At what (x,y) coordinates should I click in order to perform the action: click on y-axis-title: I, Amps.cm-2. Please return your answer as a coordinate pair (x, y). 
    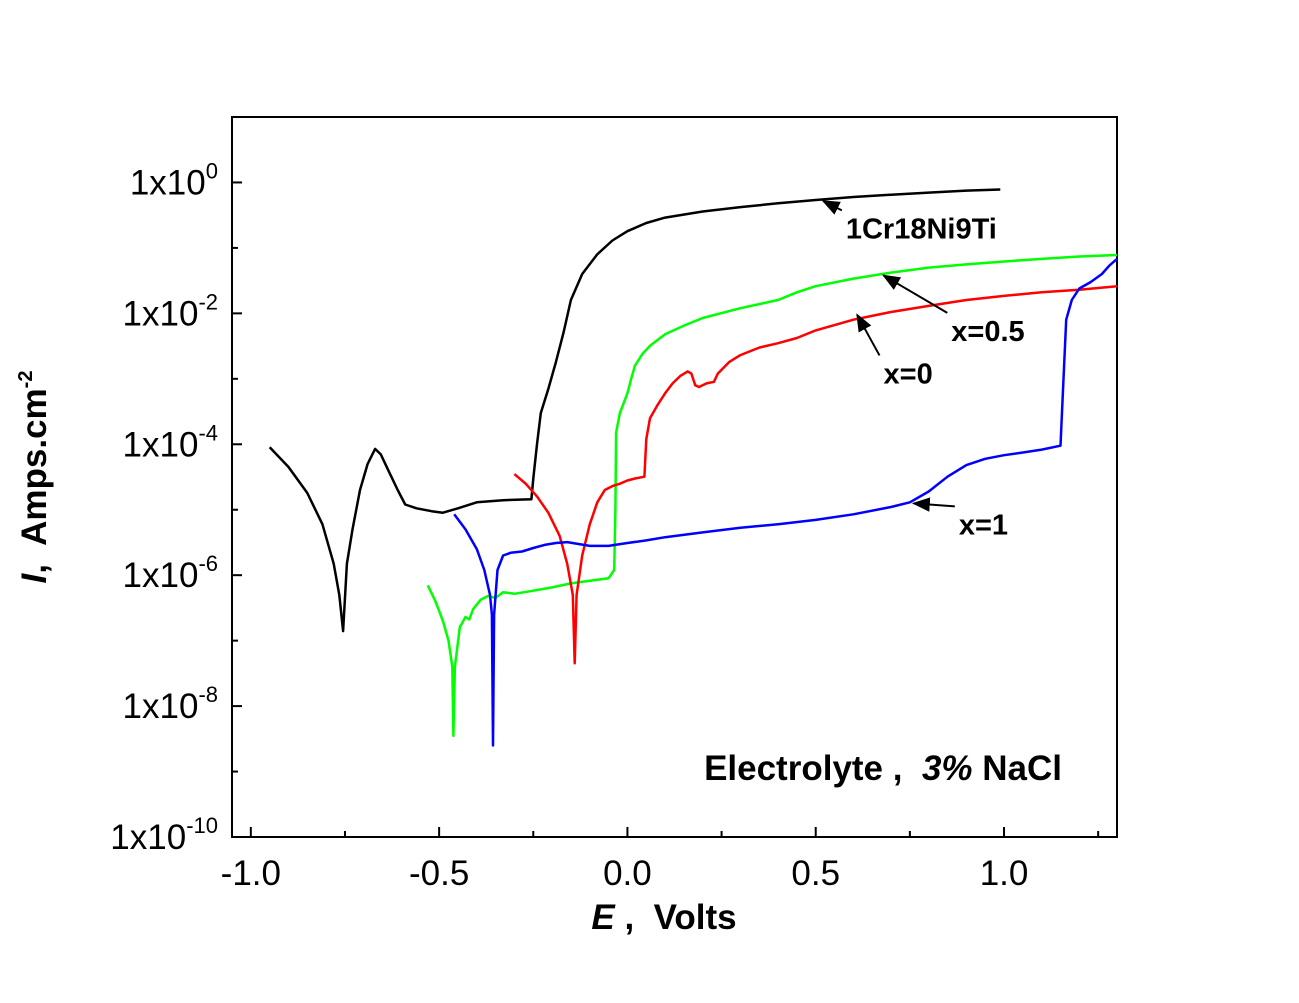
    Looking at the image, I should click on (34, 477).